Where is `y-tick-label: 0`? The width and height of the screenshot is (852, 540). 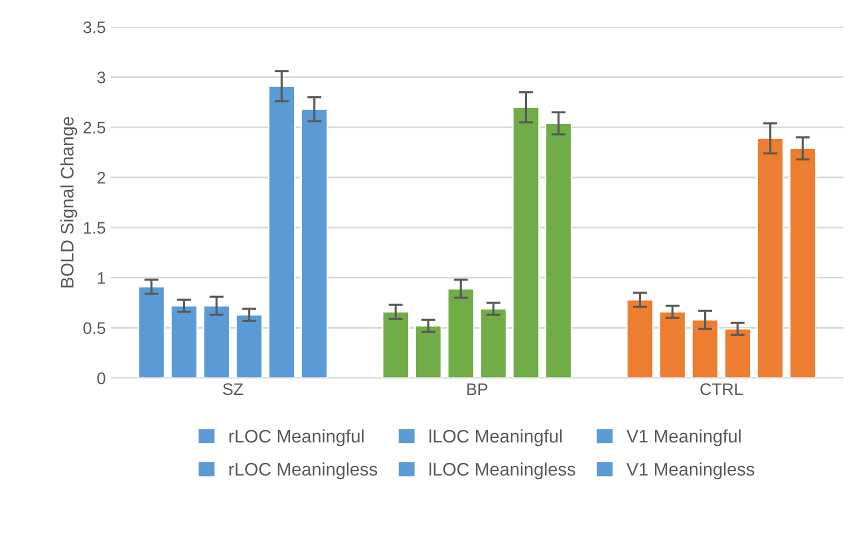 y-tick-label: 0 is located at coordinates (101, 378).